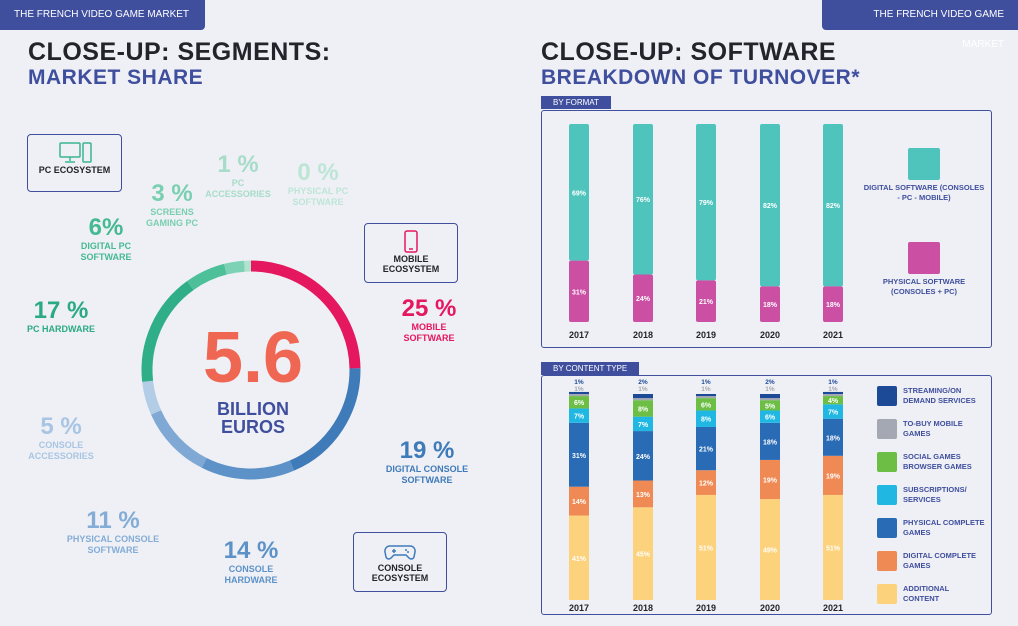  Describe the element at coordinates (939, 395) in the screenshot. I see `legend-label-streaming: STREAMING/ON DEMAND SERVICES` at that location.